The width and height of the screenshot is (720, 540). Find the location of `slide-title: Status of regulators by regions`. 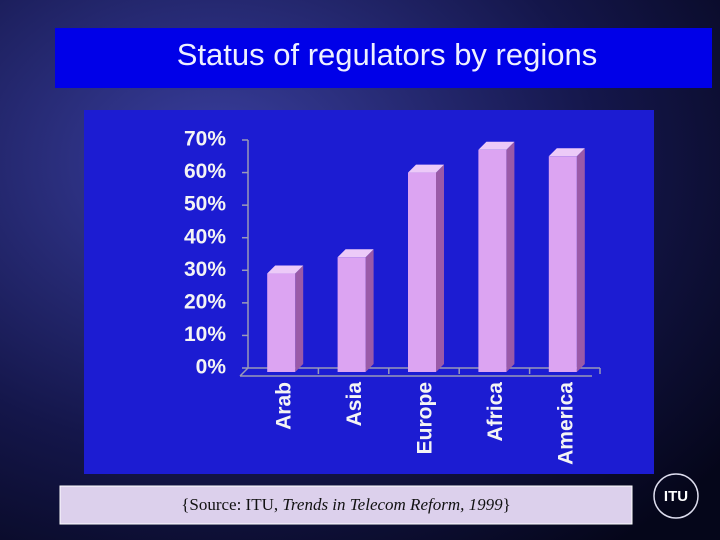

slide-title: Status of regulators by regions is located at coordinates (387, 54).